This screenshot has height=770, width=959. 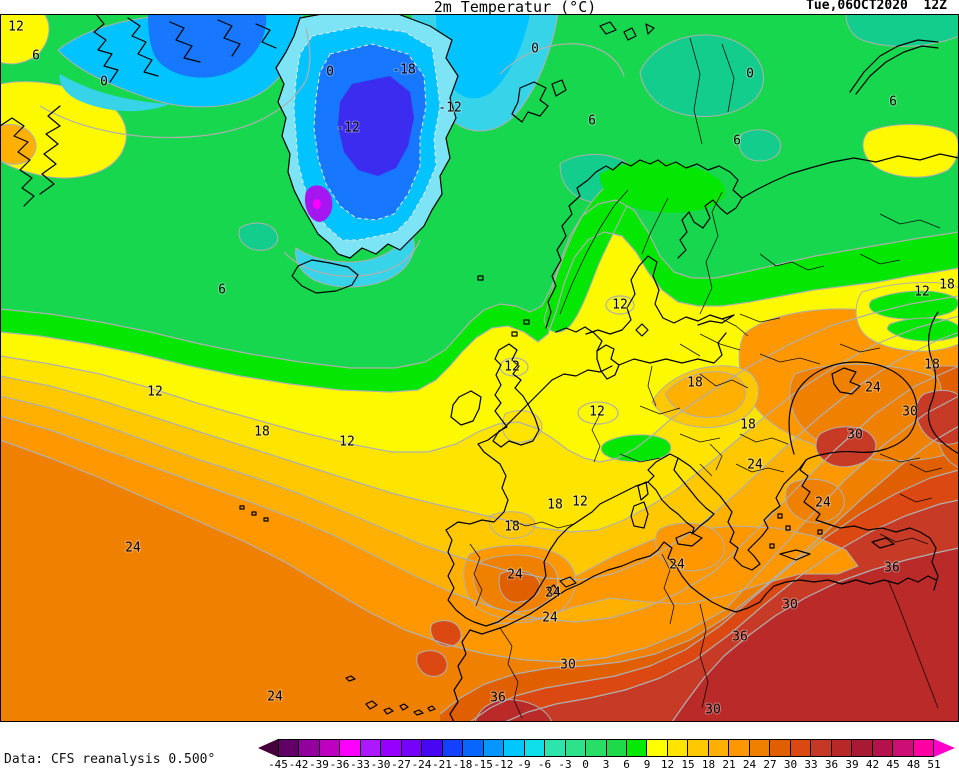 I want to click on colorbar-left-arrow-icon, so click(x=268, y=748).